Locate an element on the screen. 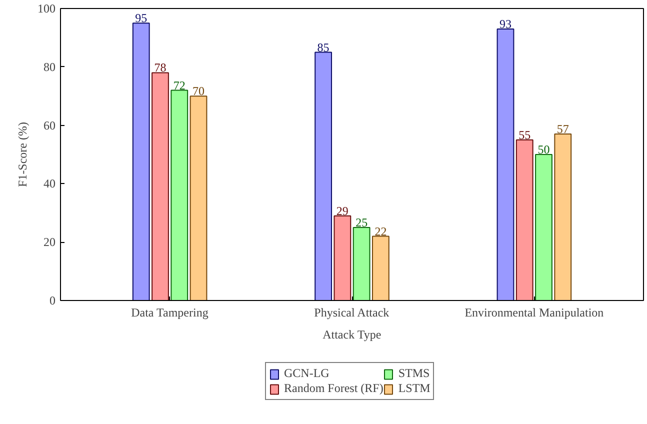 The height and width of the screenshot is (424, 647). legend-label: STMS is located at coordinates (414, 373).